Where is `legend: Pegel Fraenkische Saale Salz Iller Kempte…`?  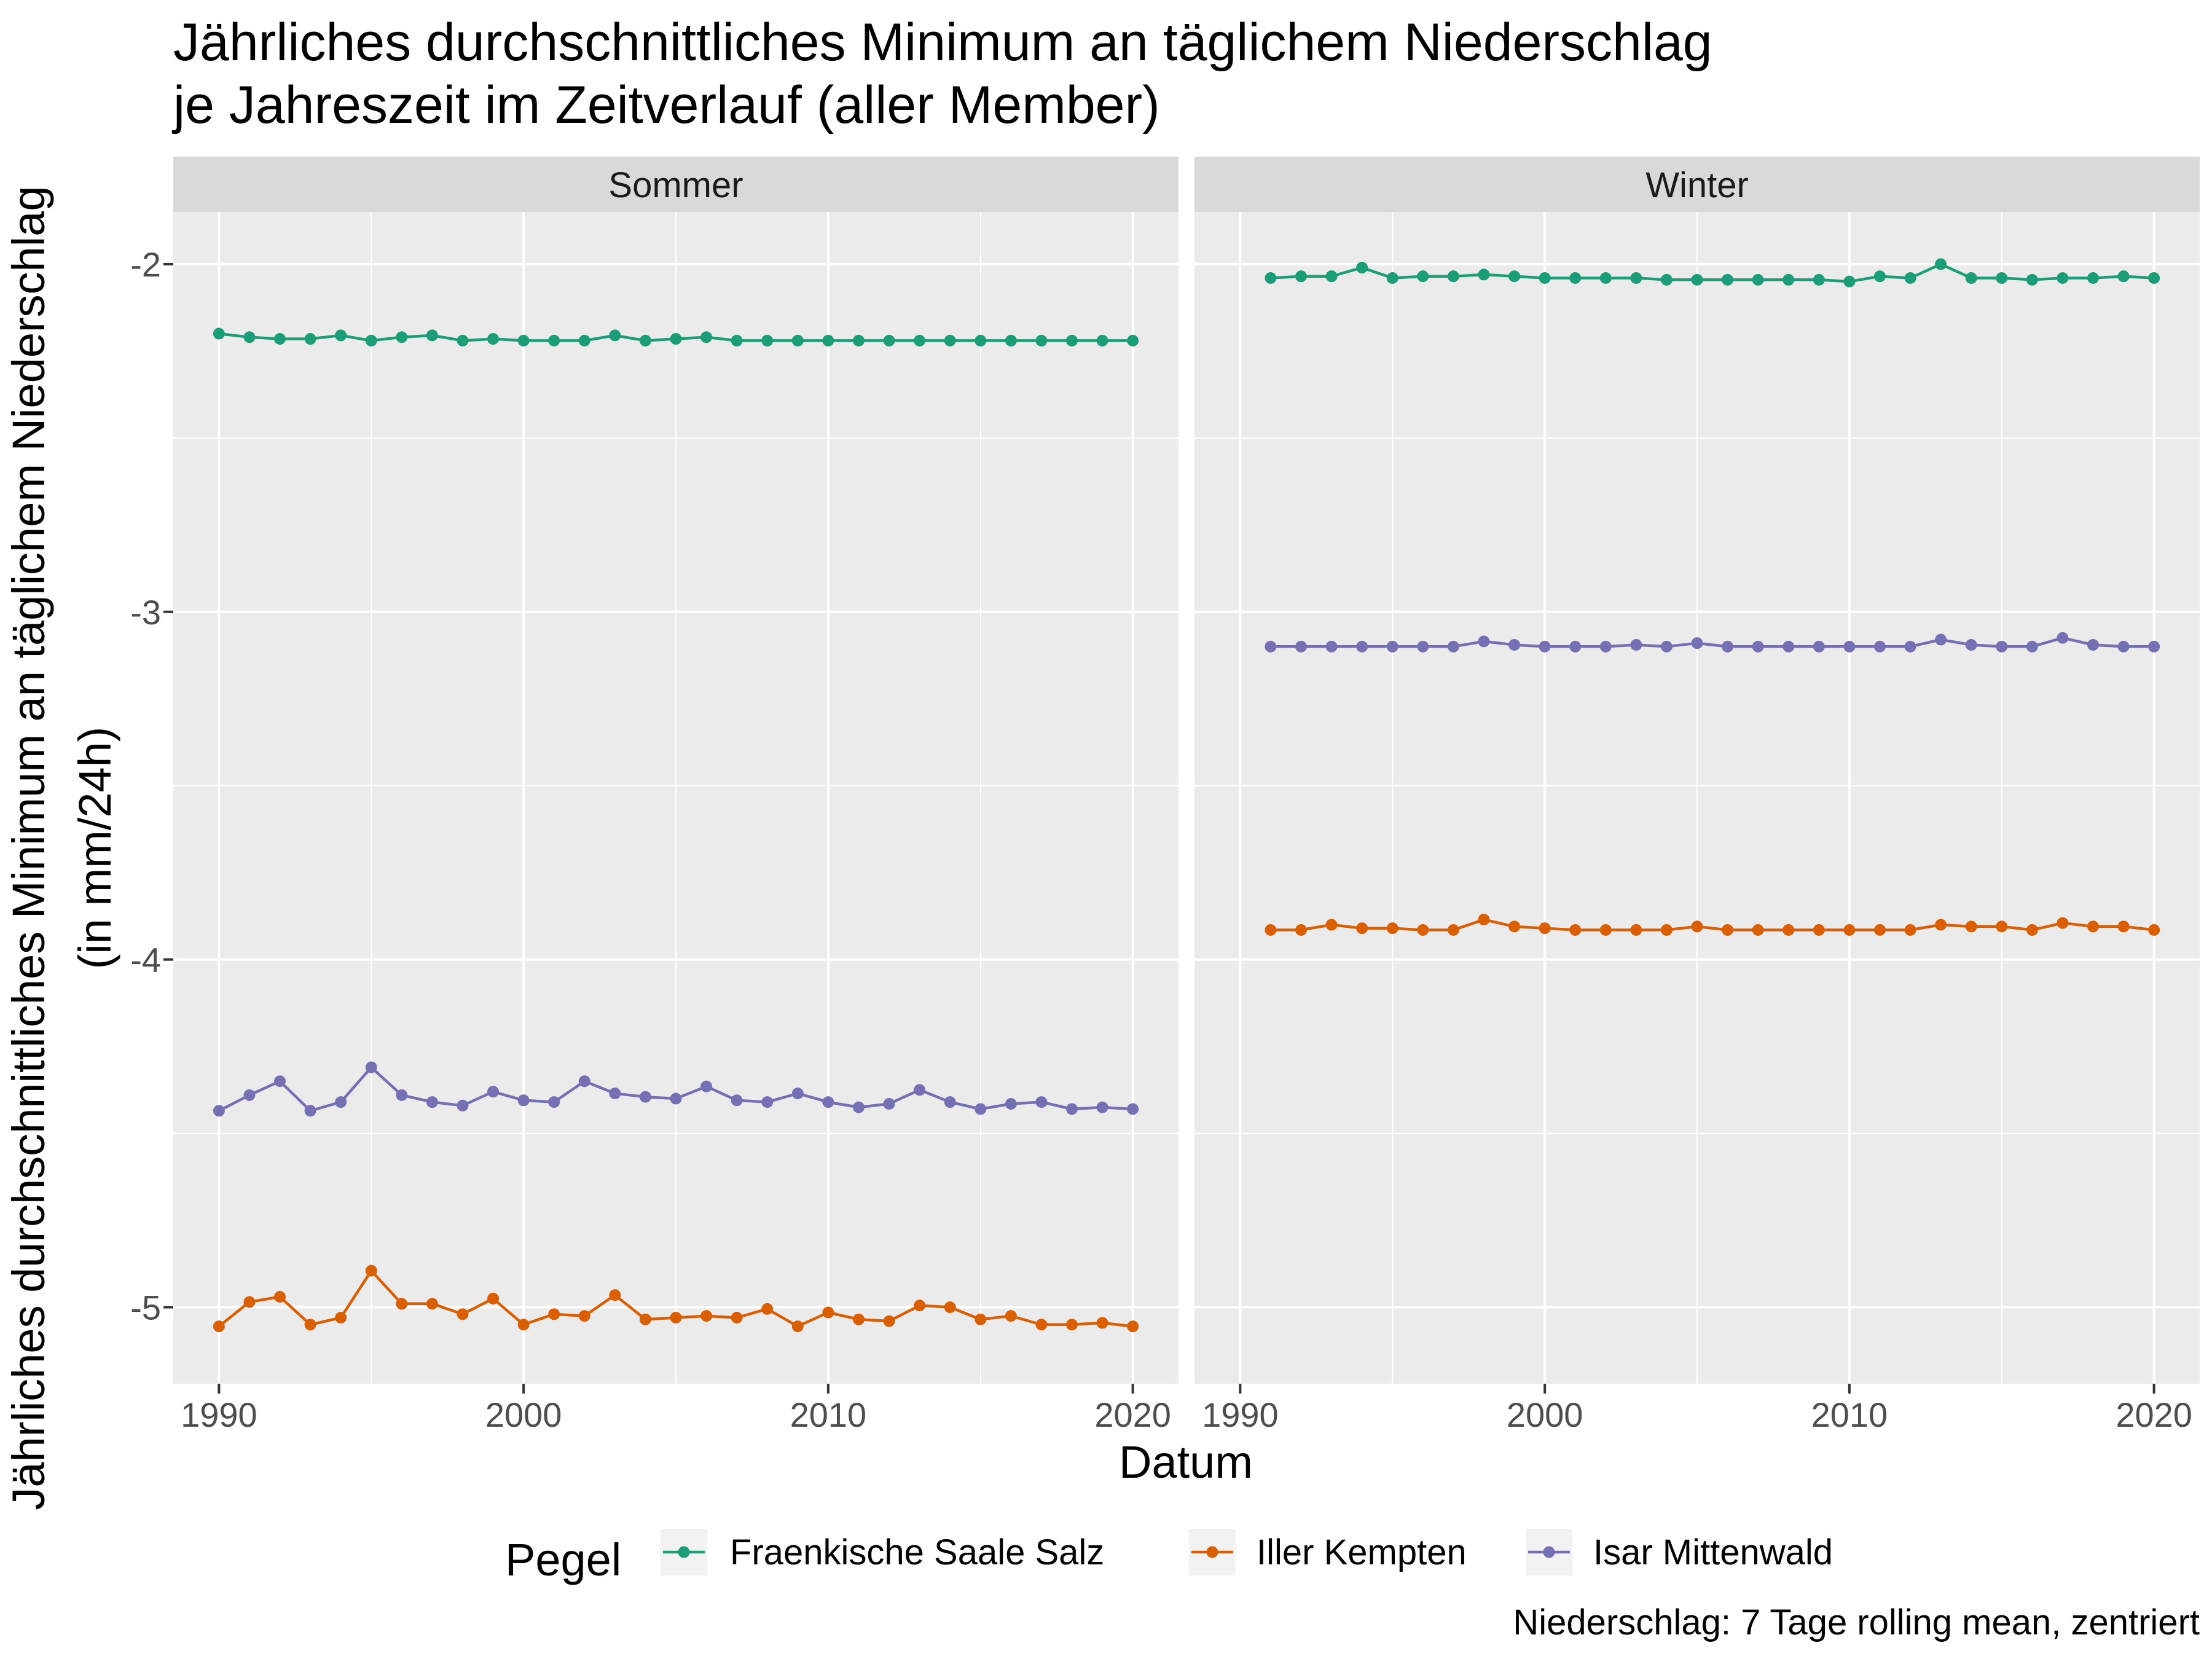 legend: Pegel Fraenkische Saale Salz Iller Kempte… is located at coordinates (1169, 1557).